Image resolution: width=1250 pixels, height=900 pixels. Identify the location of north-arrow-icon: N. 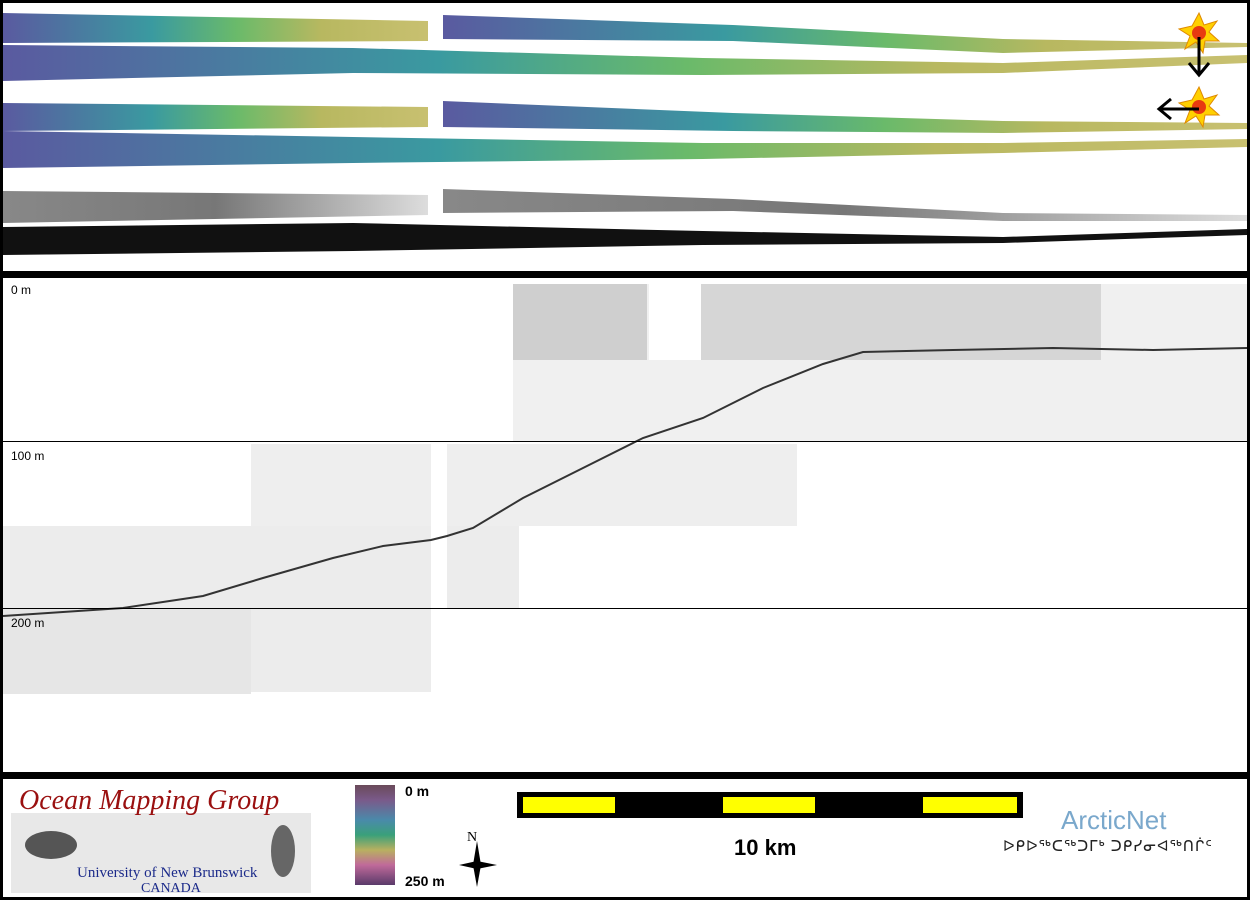
(478, 858).